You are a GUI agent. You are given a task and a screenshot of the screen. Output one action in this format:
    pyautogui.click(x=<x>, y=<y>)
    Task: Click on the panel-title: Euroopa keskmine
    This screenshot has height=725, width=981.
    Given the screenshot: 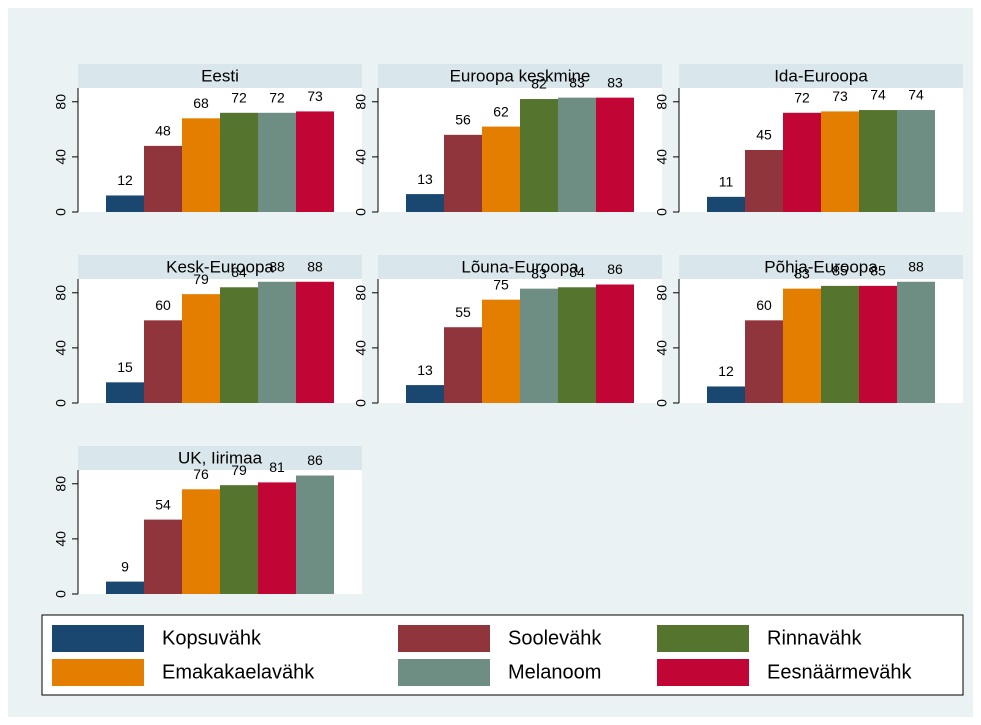 What is the action you would take?
    pyautogui.click(x=520, y=75)
    